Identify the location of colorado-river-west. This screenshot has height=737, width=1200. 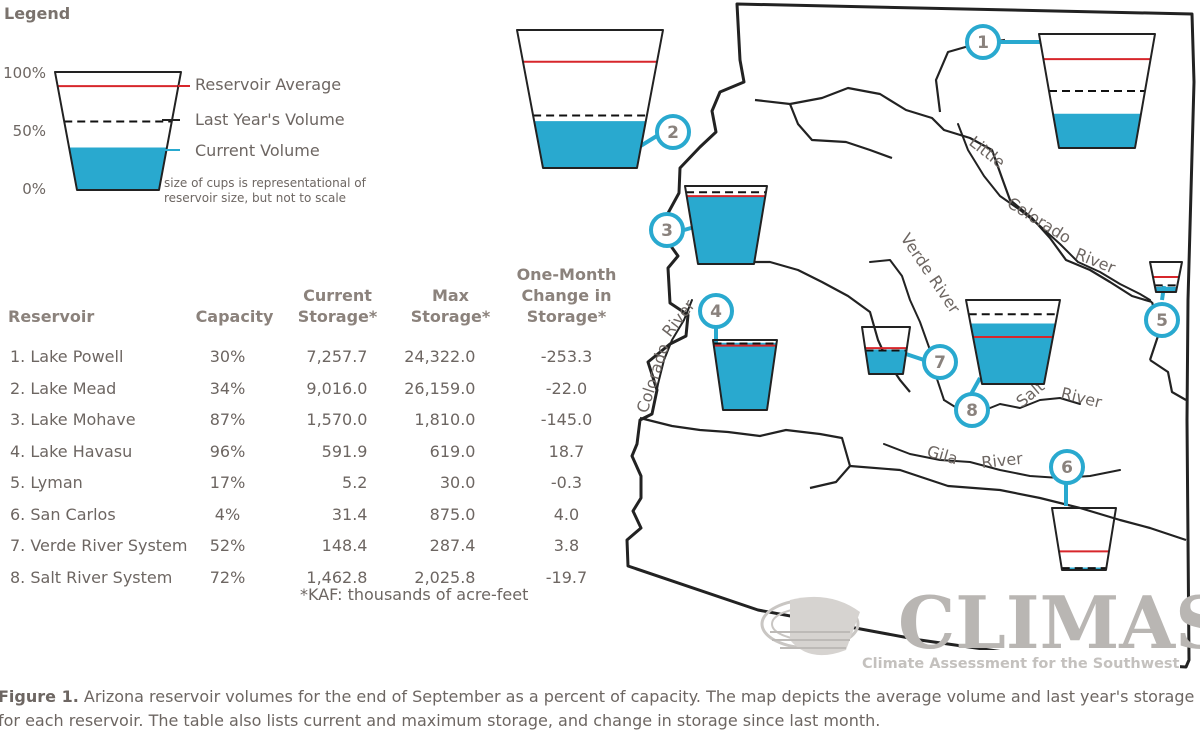
(673, 352).